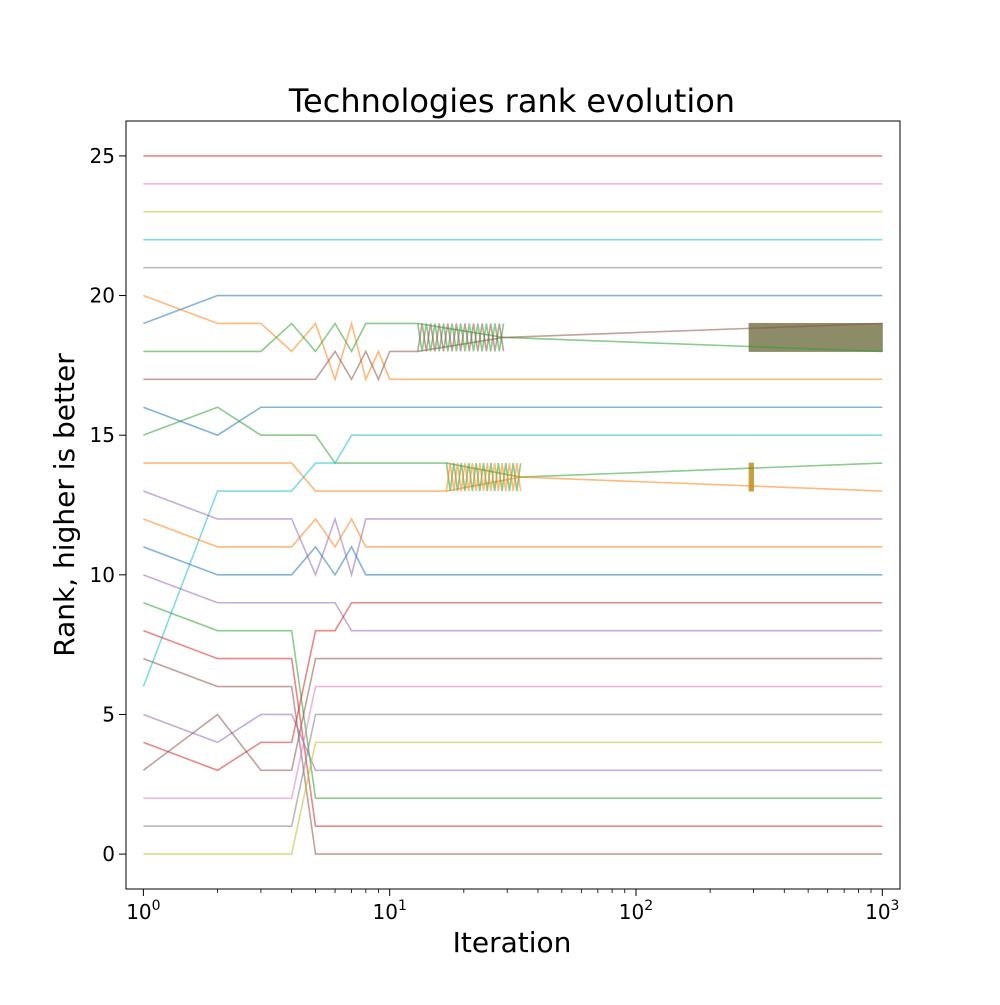 The image size is (1000, 1005). Describe the element at coordinates (108, 854) in the screenshot. I see `y-tick-label: 0` at that location.